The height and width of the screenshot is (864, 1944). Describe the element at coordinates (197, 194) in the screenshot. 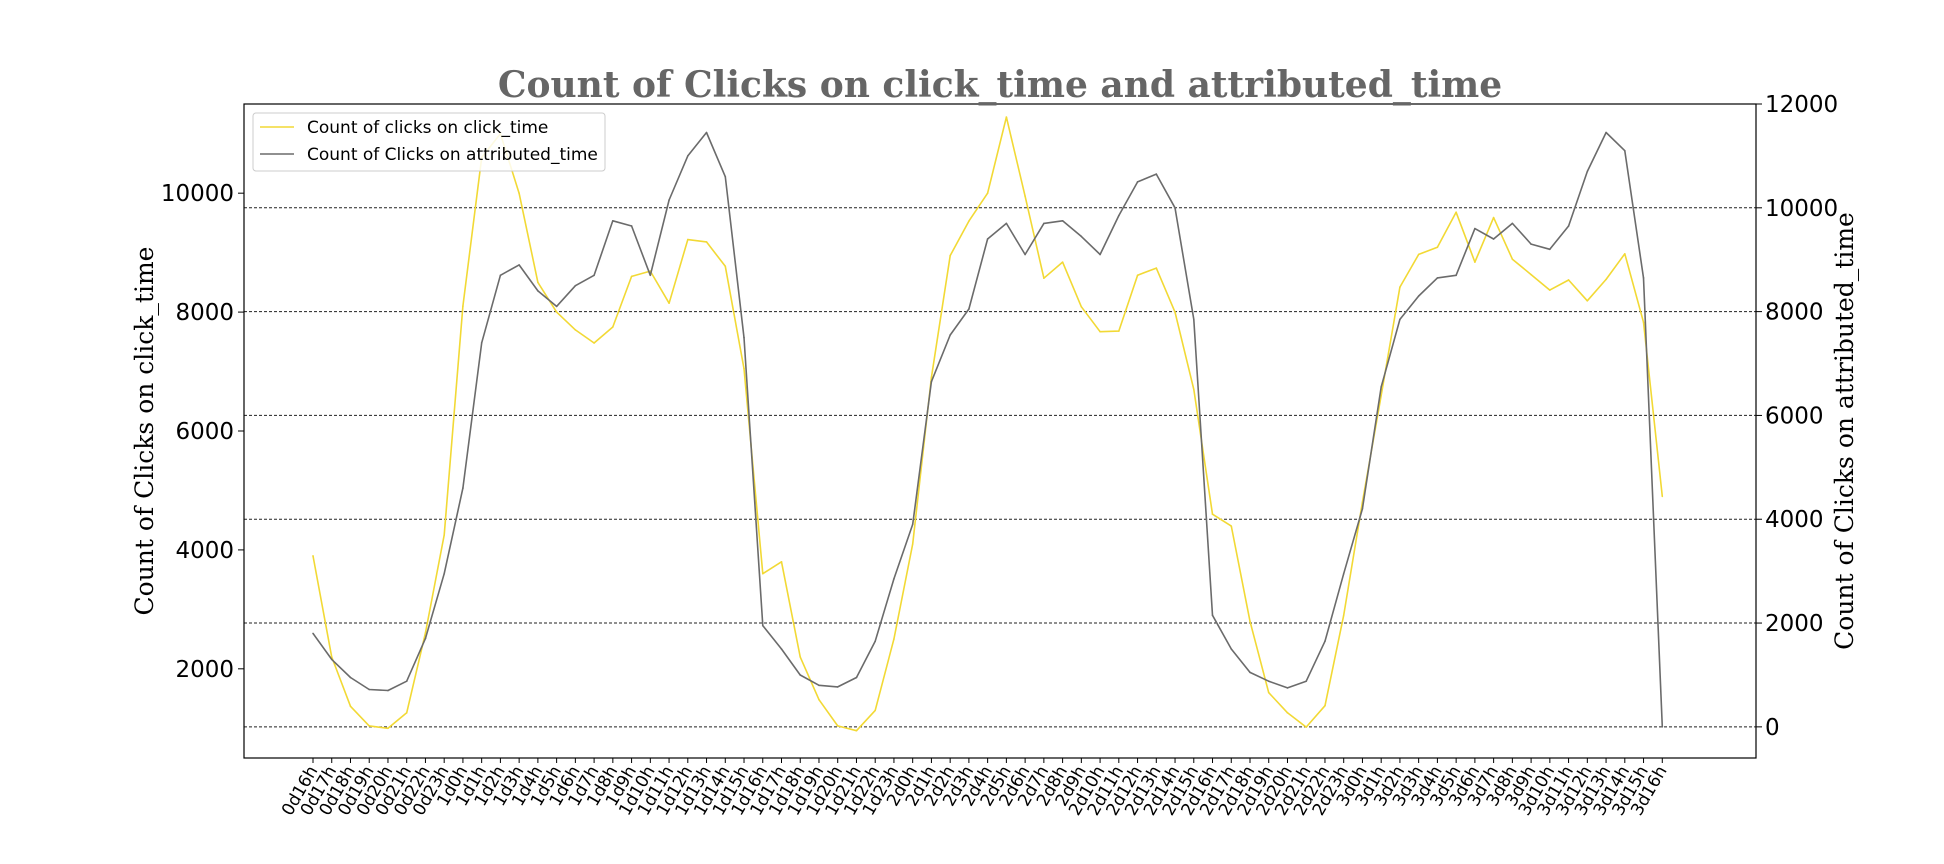

I see `left-axis-tick-label: 10000` at that location.